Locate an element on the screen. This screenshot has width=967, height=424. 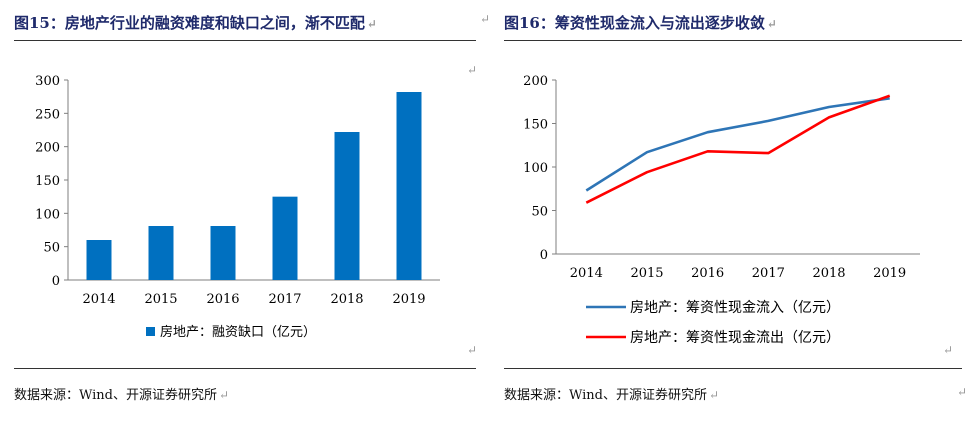
y-tick-label: 250 is located at coordinates (47, 114).